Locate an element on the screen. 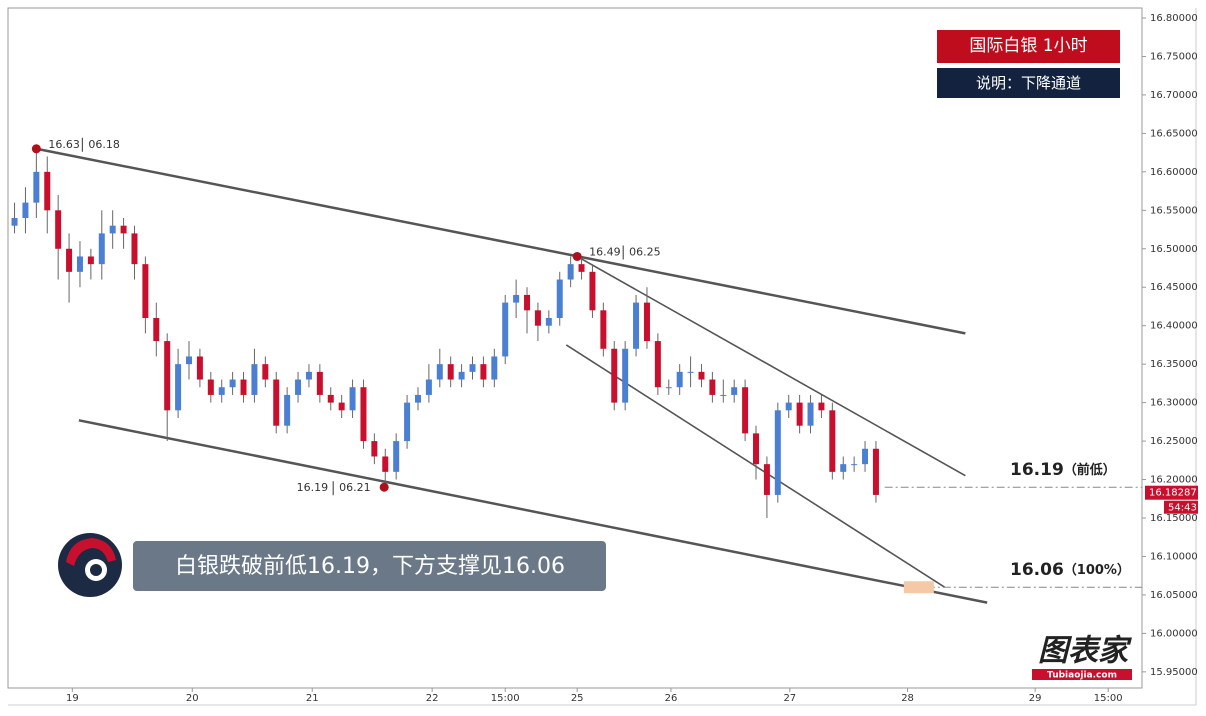  x-tick-label: 21 is located at coordinates (312, 698).